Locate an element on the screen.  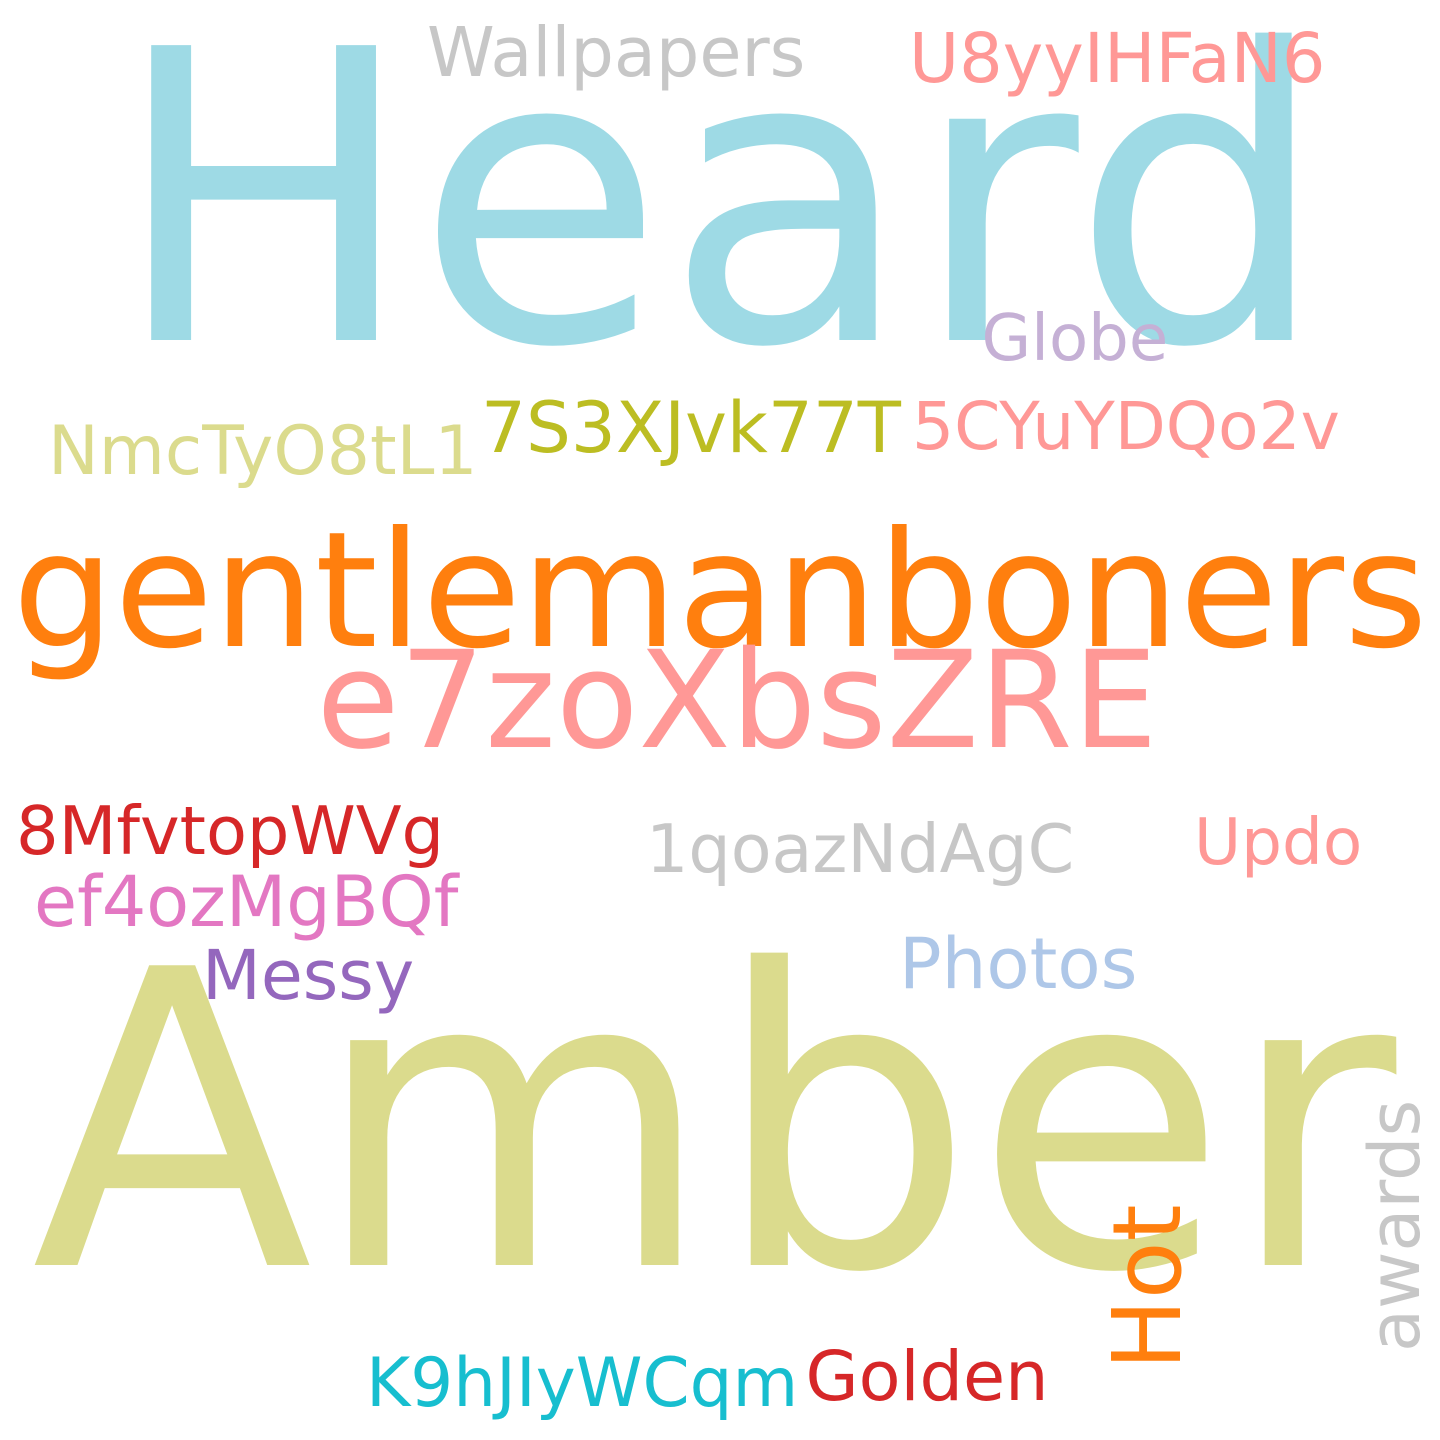
word-nmctyo8tl1: NmcTyO8tL1 is located at coordinates (263, 451).